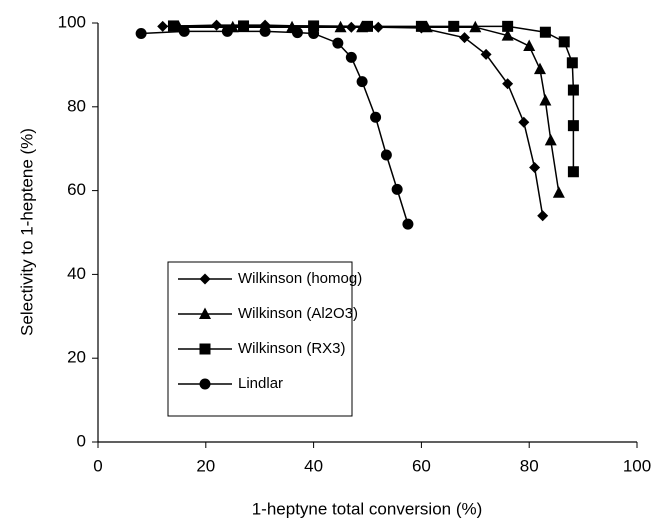 The image size is (653, 522). I want to click on y-tick-label: 0, so click(81, 440).